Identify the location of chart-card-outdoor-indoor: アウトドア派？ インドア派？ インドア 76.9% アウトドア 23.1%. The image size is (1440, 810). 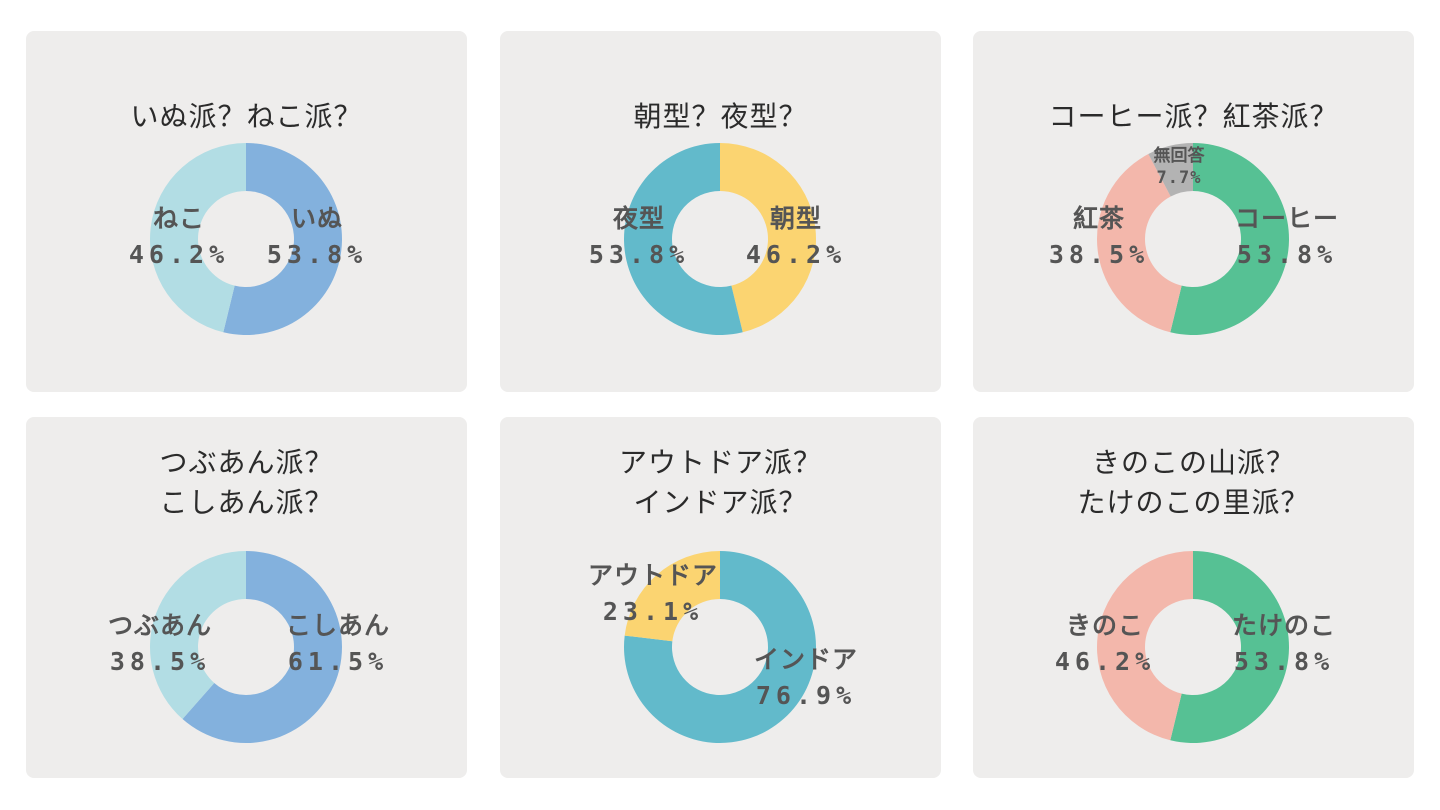
(720, 597).